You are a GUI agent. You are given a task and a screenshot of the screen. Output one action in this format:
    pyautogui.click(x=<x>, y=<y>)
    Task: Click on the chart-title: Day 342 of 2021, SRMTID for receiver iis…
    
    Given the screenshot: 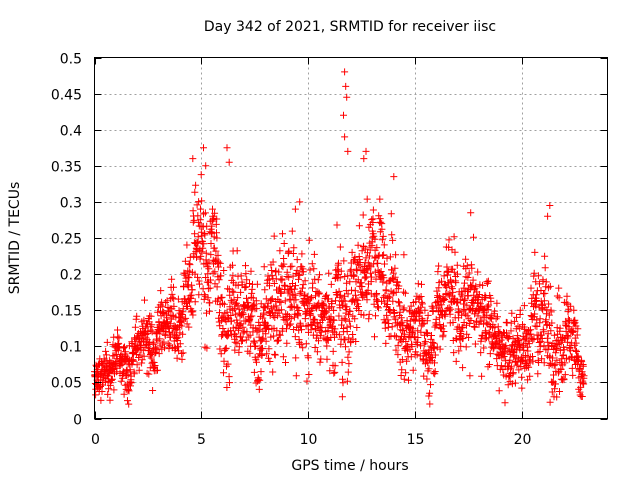 What is the action you would take?
    pyautogui.click(x=350, y=27)
    